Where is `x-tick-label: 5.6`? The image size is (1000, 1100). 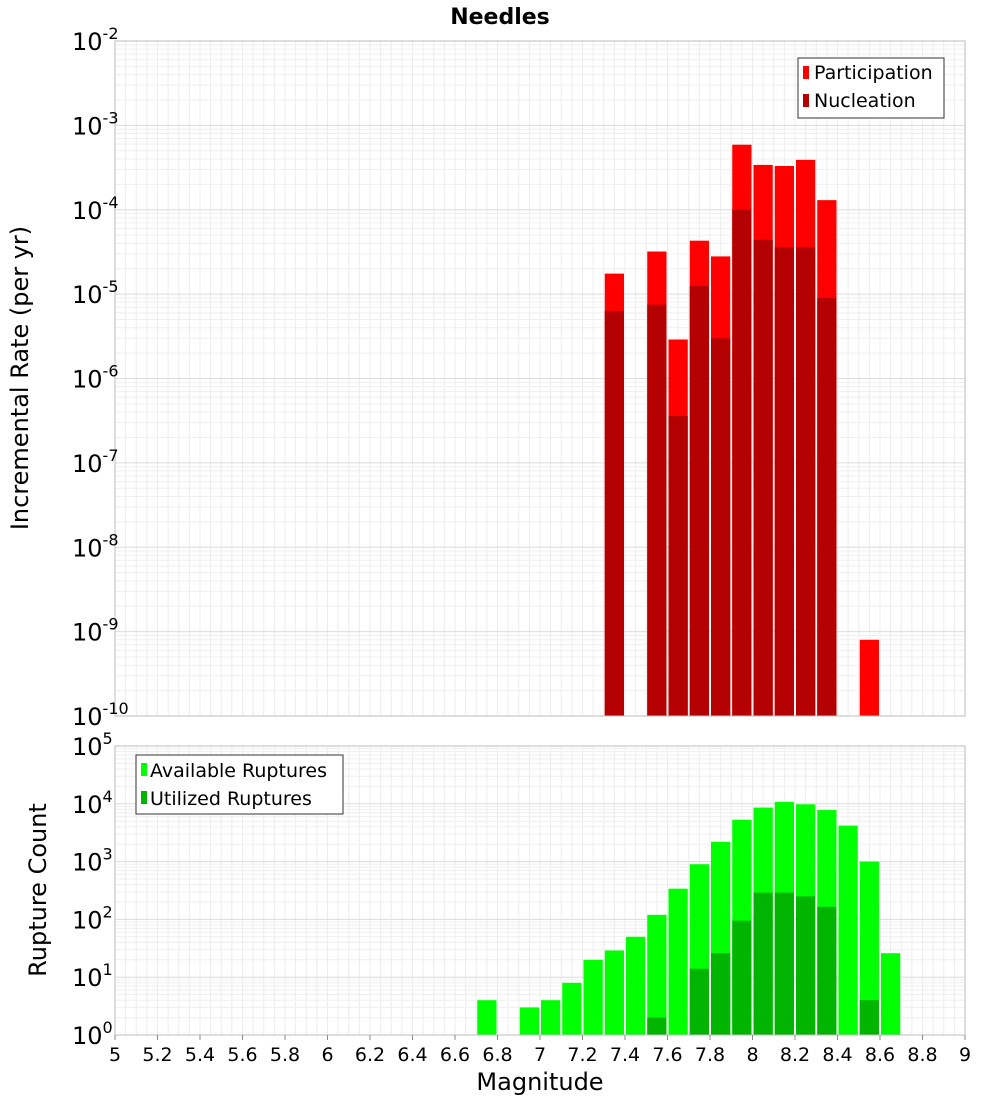 x-tick-label: 5.6 is located at coordinates (242, 1055).